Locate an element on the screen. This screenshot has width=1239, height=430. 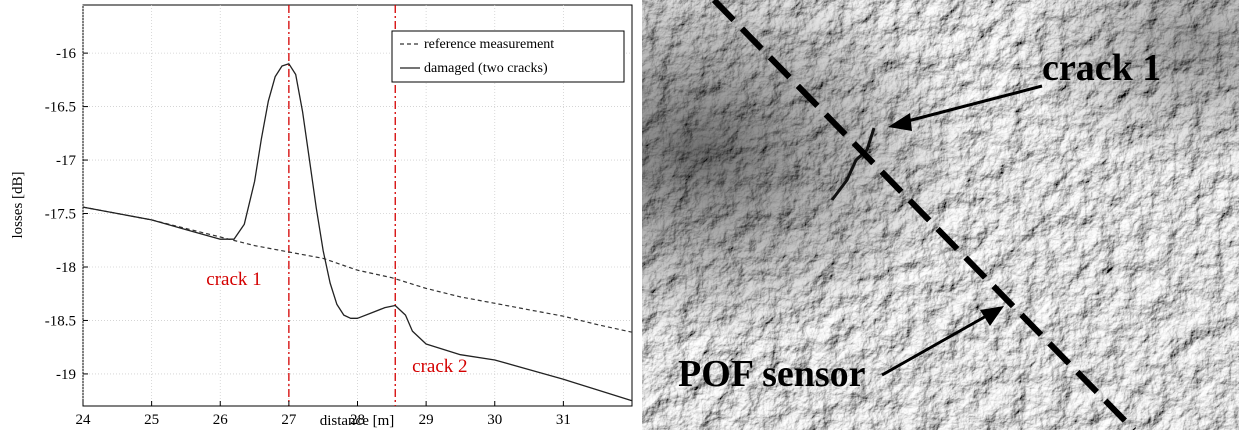
y-tick-label: -19 is located at coordinates (66, 375).